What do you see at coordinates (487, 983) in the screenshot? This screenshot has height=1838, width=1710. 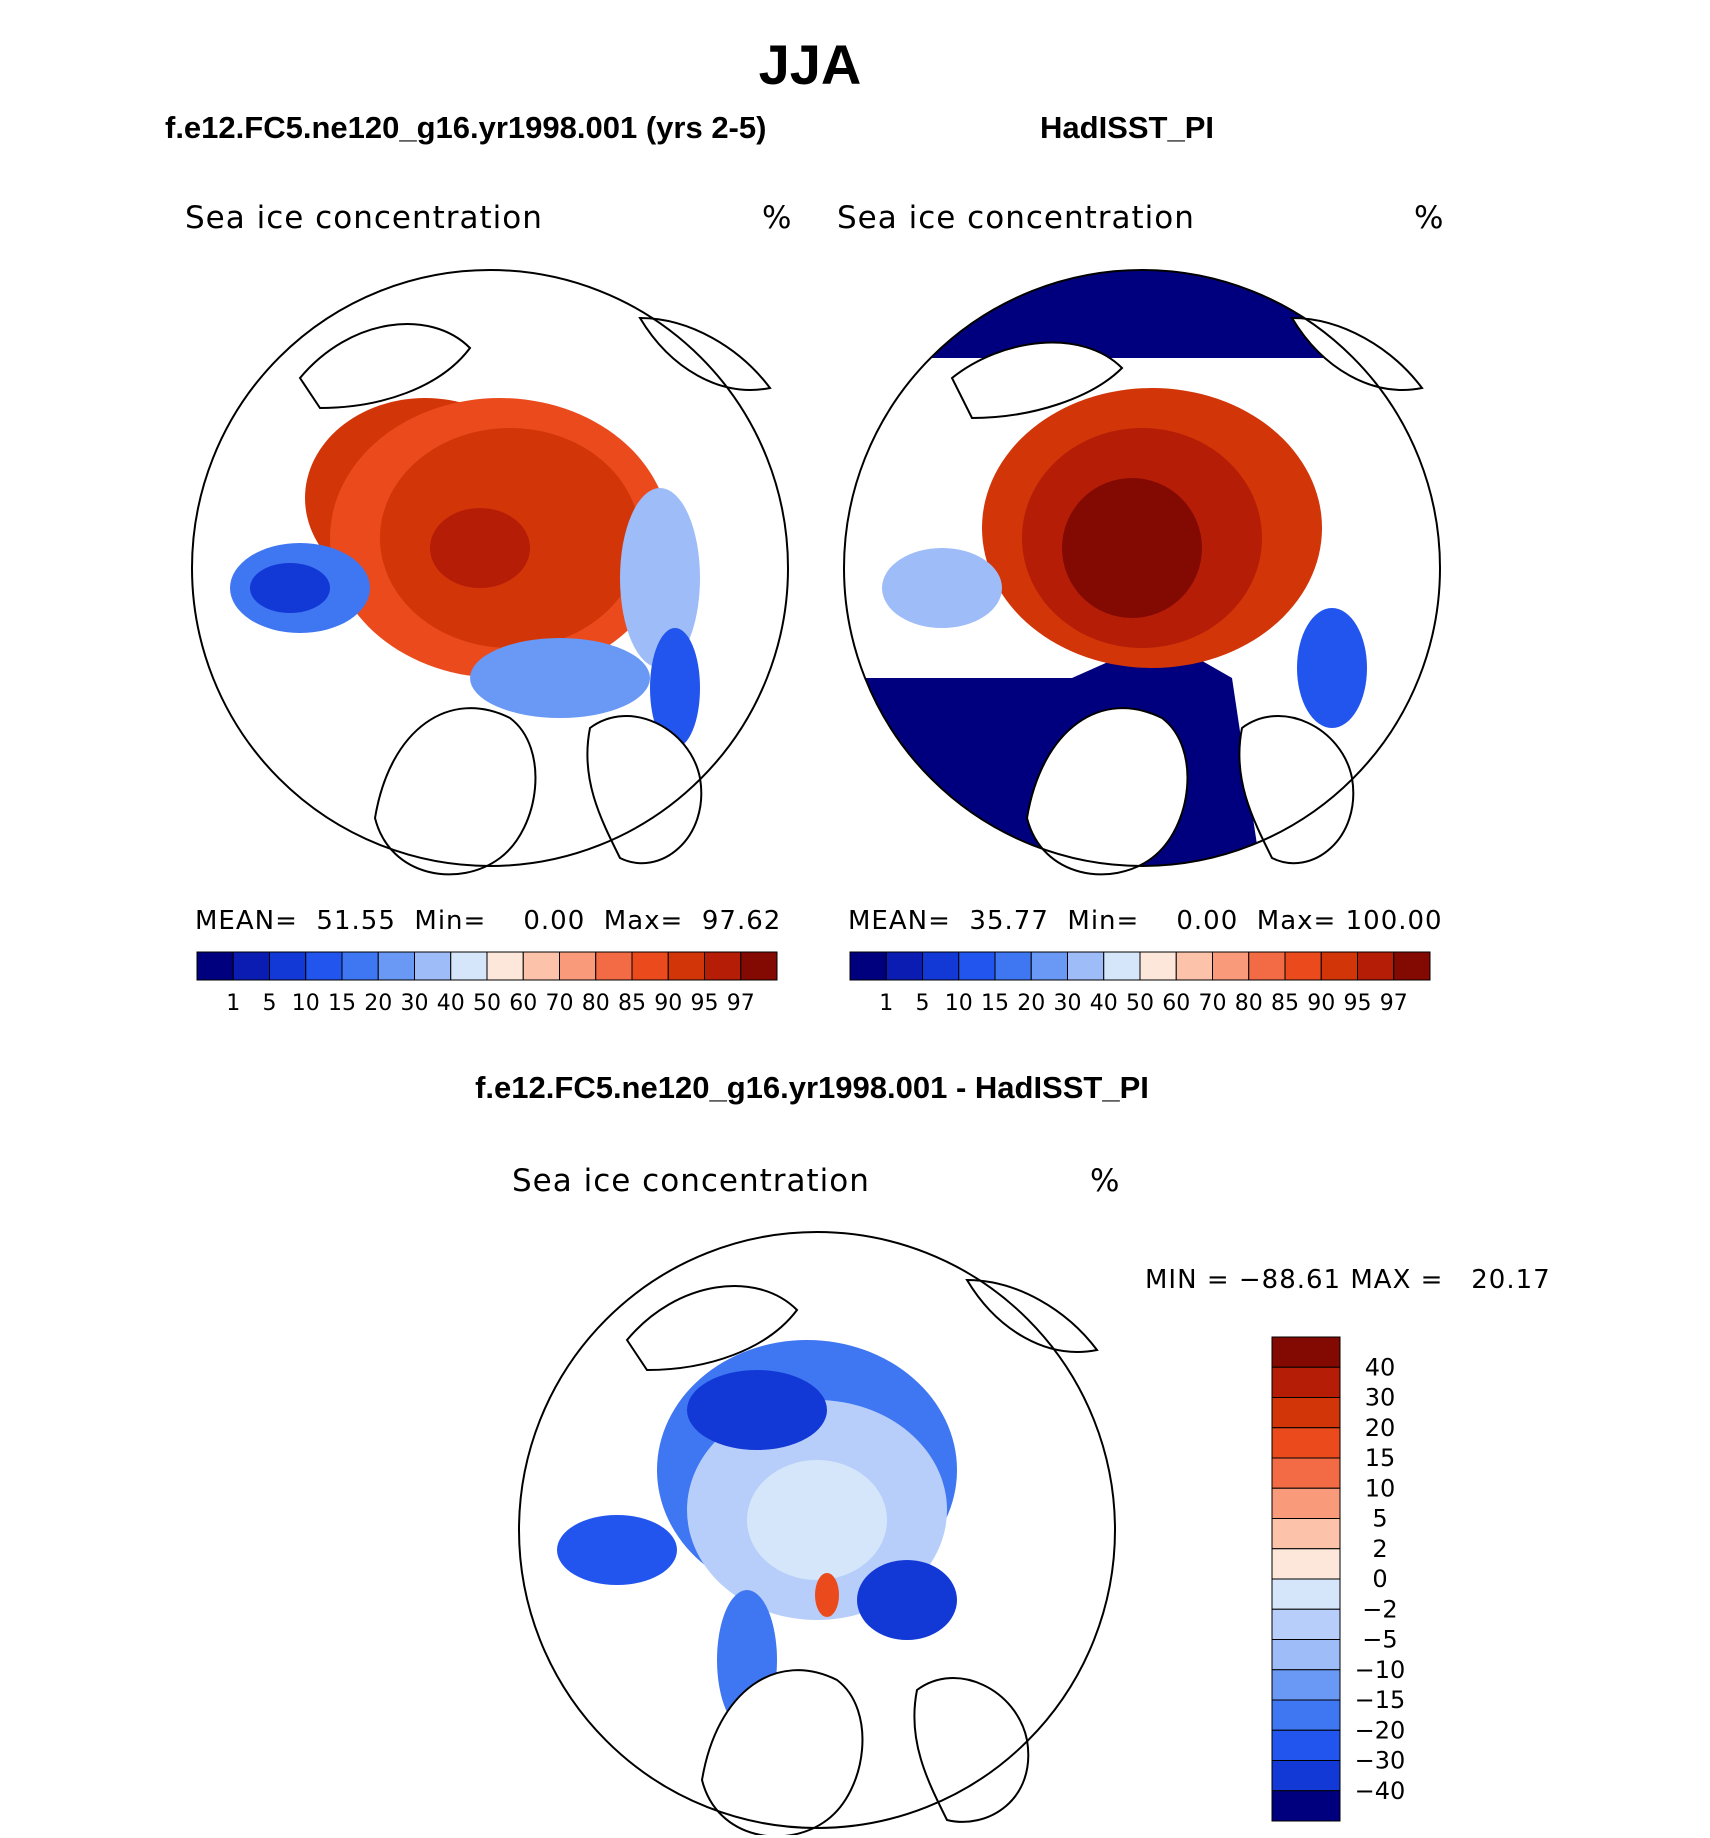 I see `panel1-colorbar: 1 5 10 15 20 30 40 50 60 70 80 85 90 95 97` at bounding box center [487, 983].